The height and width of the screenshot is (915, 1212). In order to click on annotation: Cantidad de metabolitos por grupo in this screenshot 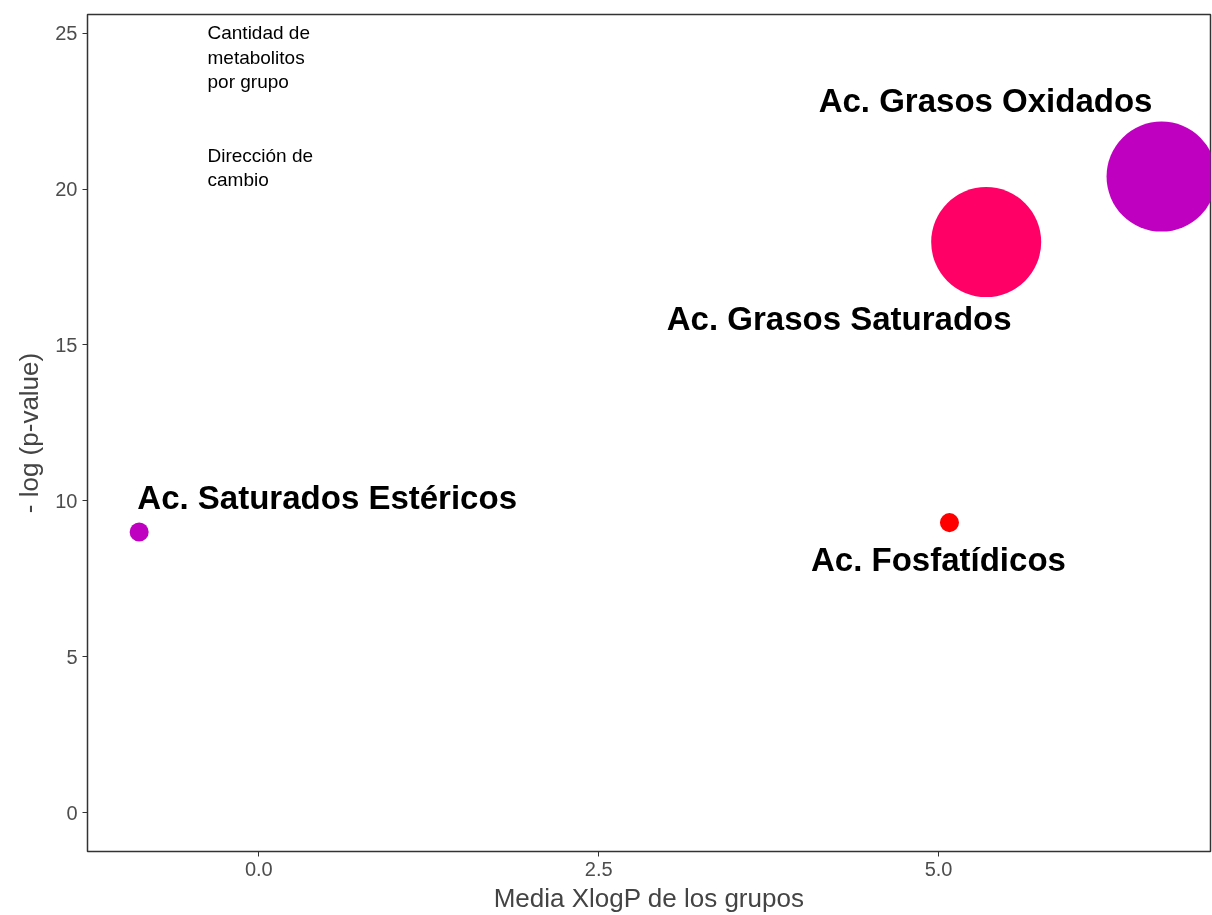, I will do `click(258, 57)`.